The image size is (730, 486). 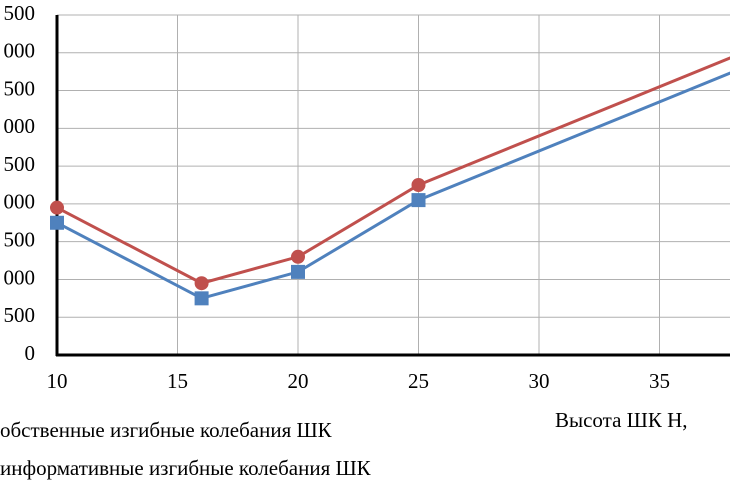 What do you see at coordinates (57, 381) in the screenshot?
I see `x-tick-label: 10` at bounding box center [57, 381].